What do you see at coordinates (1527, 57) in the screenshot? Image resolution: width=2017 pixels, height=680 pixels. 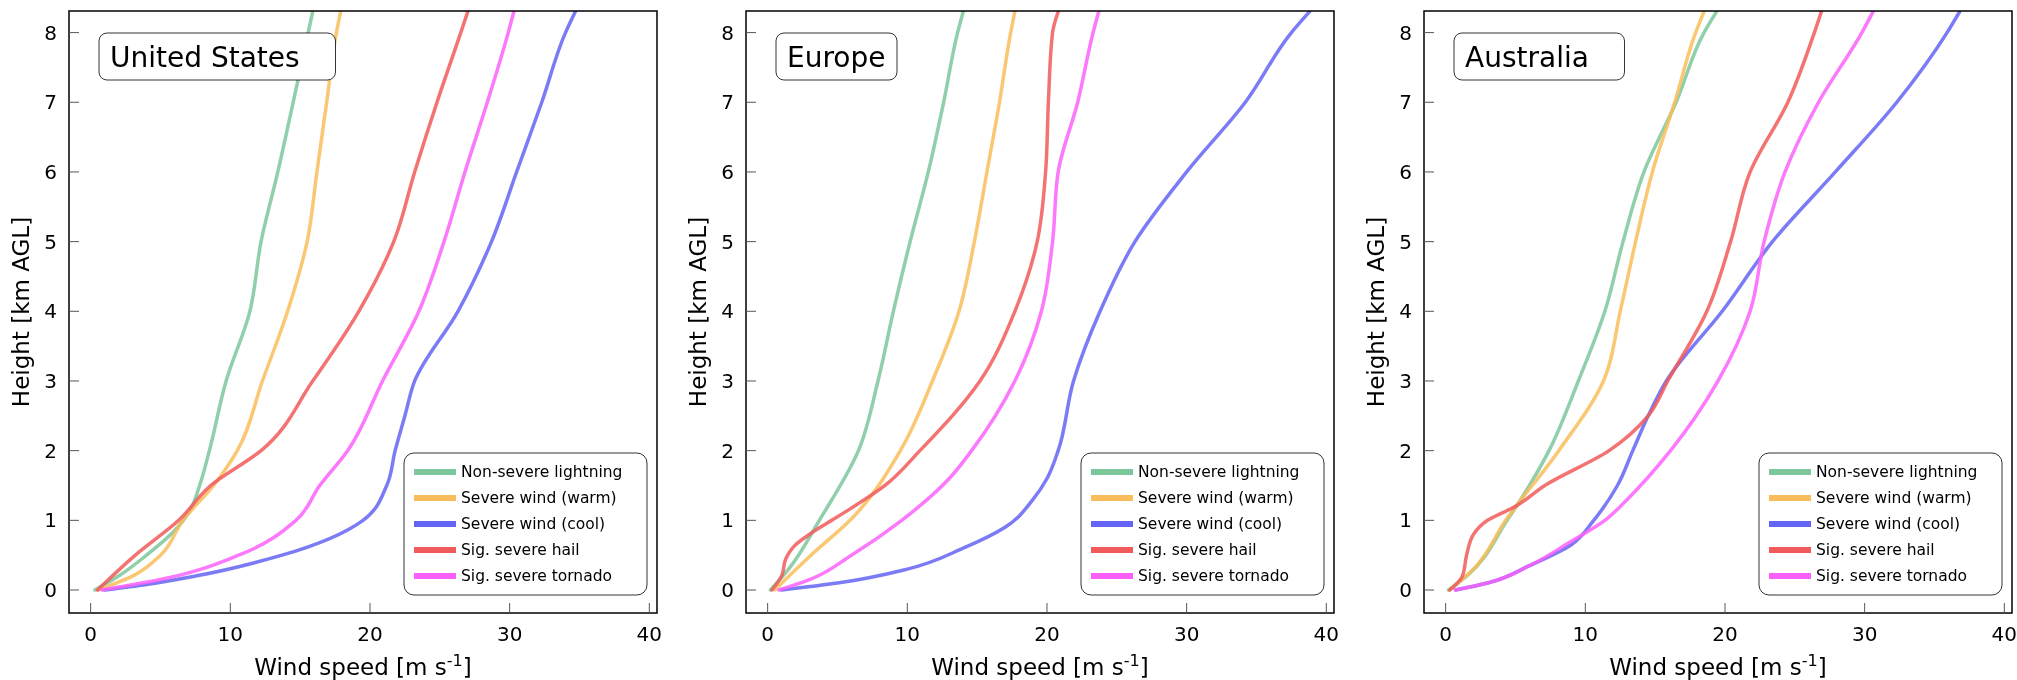 I see `text: Australia` at bounding box center [1527, 57].